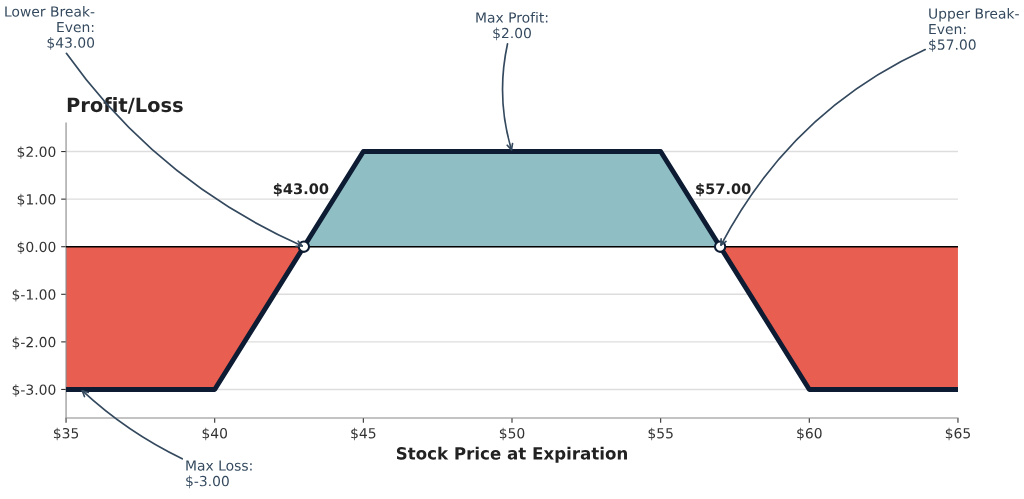 The height and width of the screenshot is (499, 1024). What do you see at coordinates (809, 434) in the screenshot?
I see `x-tick-label: $60` at bounding box center [809, 434].